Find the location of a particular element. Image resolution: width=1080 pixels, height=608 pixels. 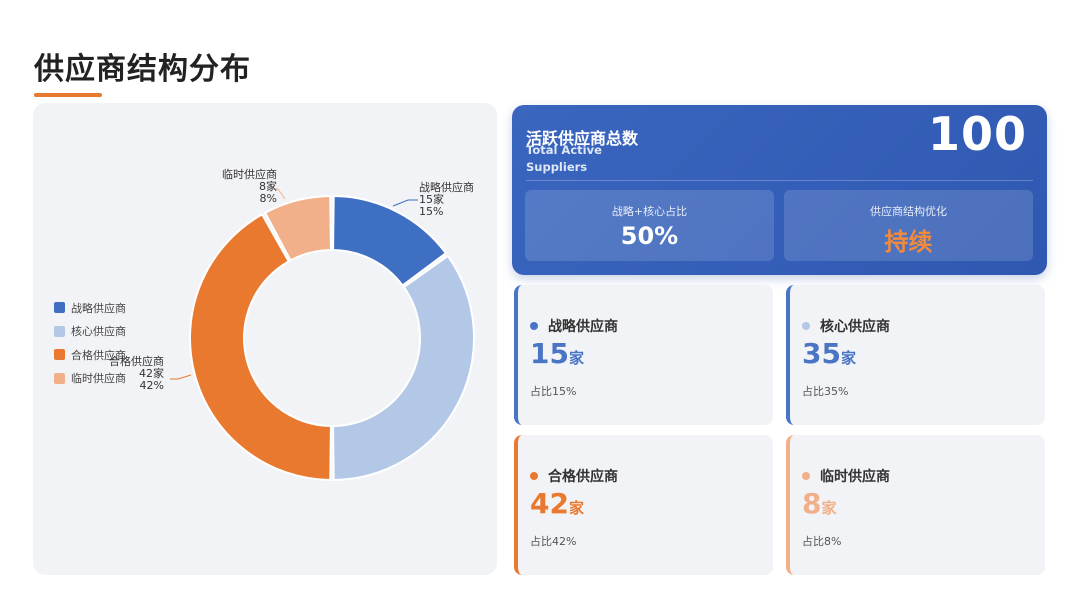

supplier-type-label: 战略供应商 is located at coordinates (574, 326).